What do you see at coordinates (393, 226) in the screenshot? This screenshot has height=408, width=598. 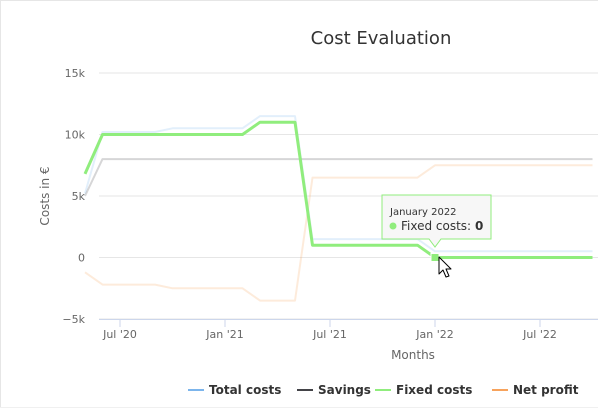 I see `tooltip-series-dot` at bounding box center [393, 226].